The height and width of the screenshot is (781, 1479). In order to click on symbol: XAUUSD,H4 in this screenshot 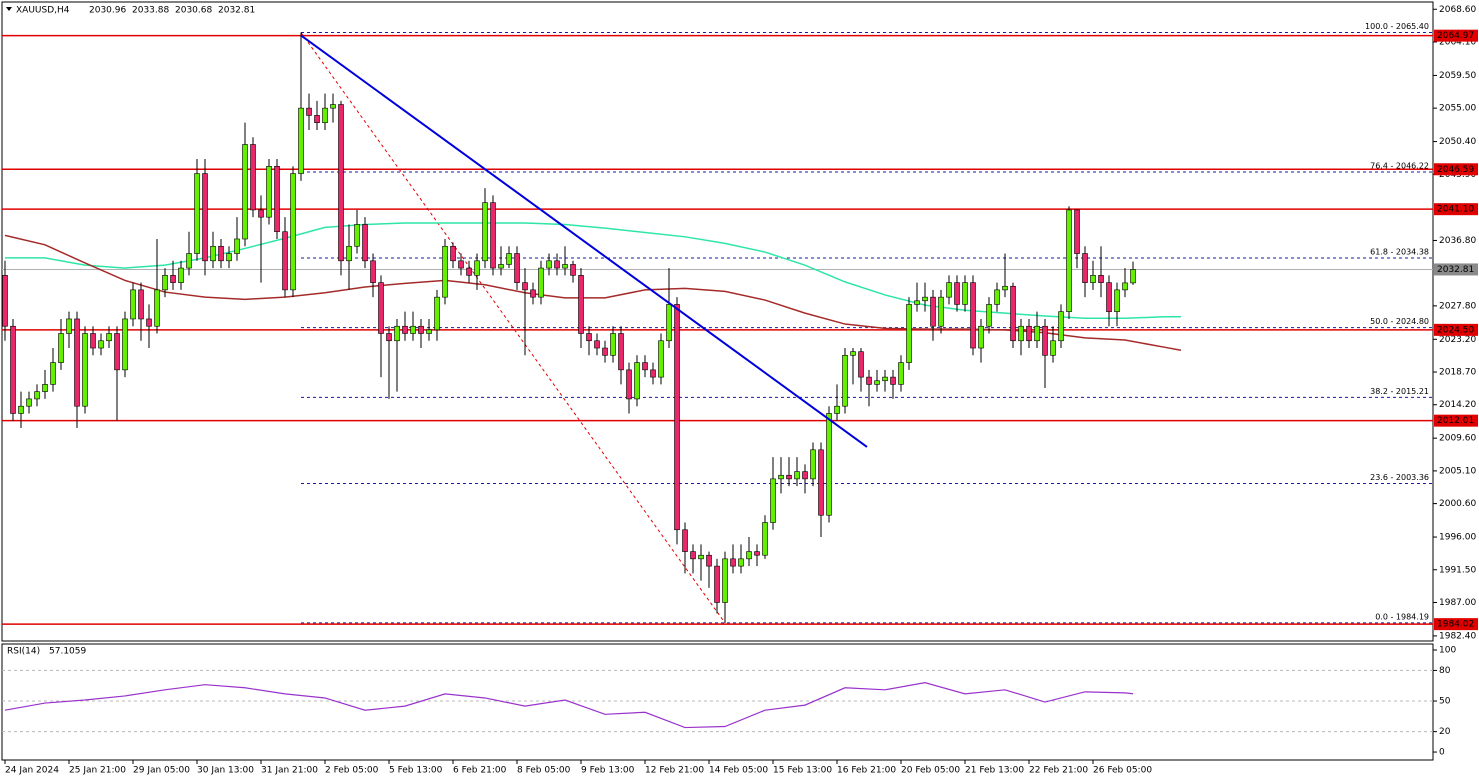, I will do `click(43, 11)`.